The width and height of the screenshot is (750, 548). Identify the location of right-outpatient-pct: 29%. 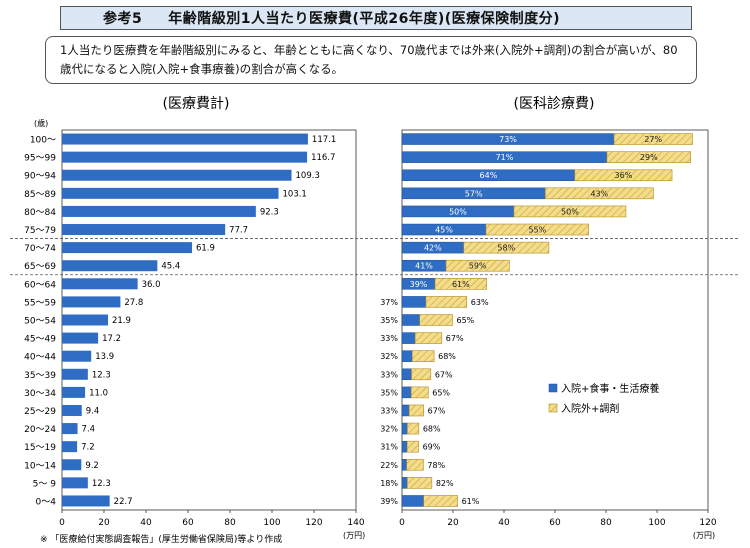
(649, 157).